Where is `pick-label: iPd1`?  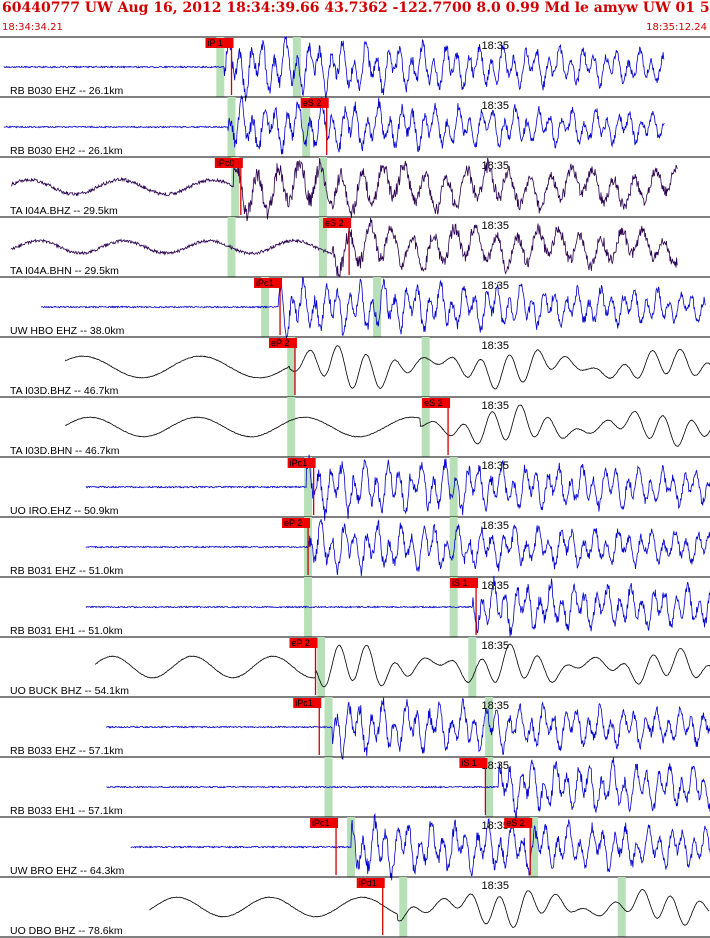
pick-label: iPd1 is located at coordinates (368, 883).